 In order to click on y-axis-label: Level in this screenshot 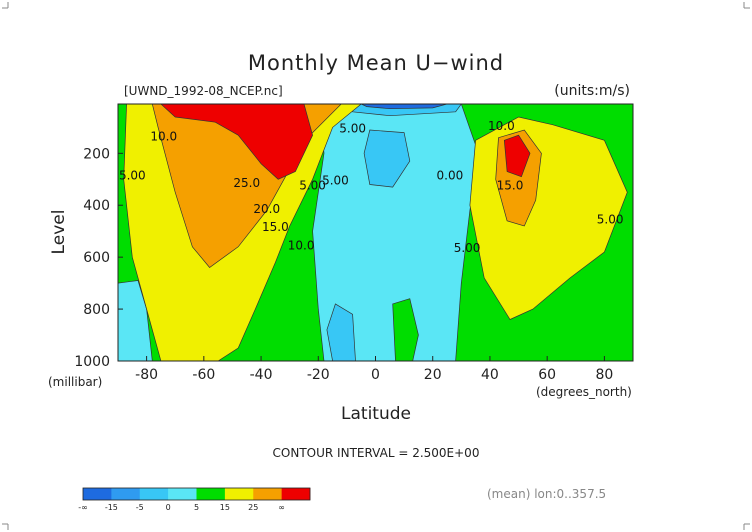, I will do `click(59, 232)`.